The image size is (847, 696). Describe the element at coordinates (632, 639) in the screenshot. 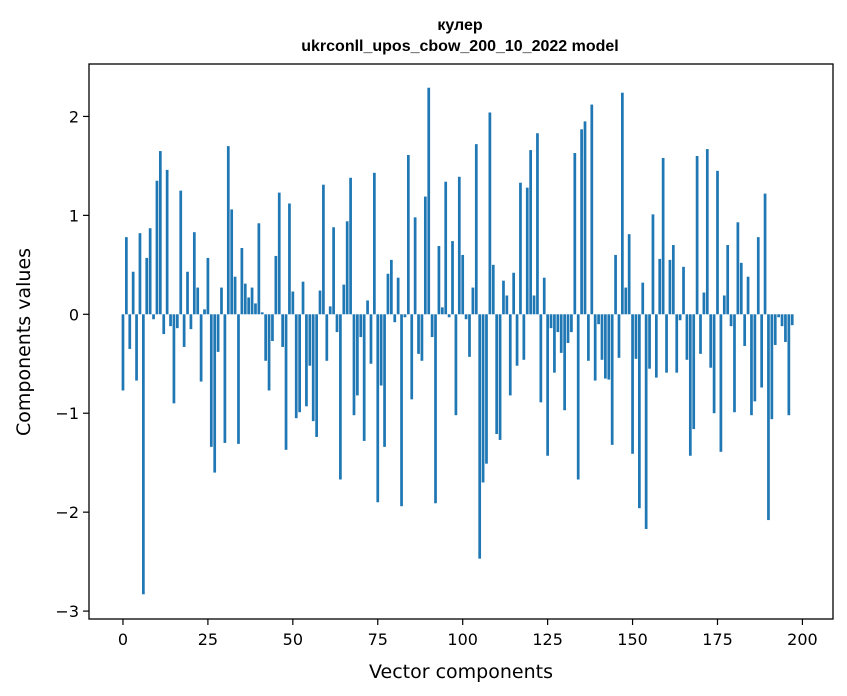

I see `x-tick-label: 150` at that location.